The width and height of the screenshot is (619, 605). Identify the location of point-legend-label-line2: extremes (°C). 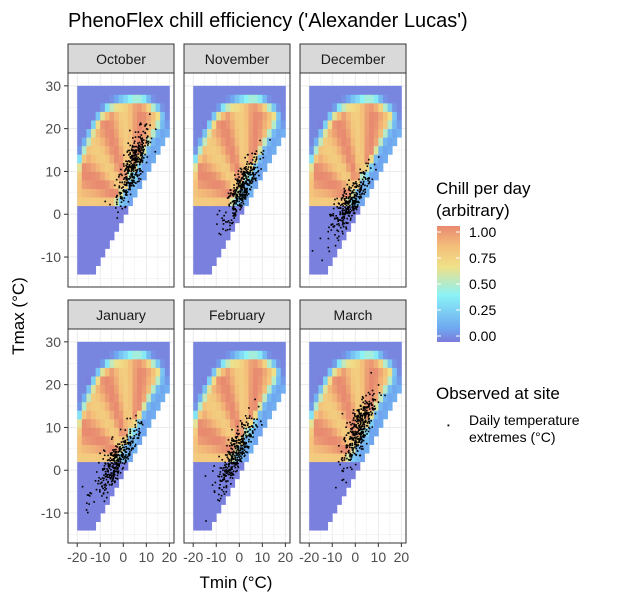
(512, 437).